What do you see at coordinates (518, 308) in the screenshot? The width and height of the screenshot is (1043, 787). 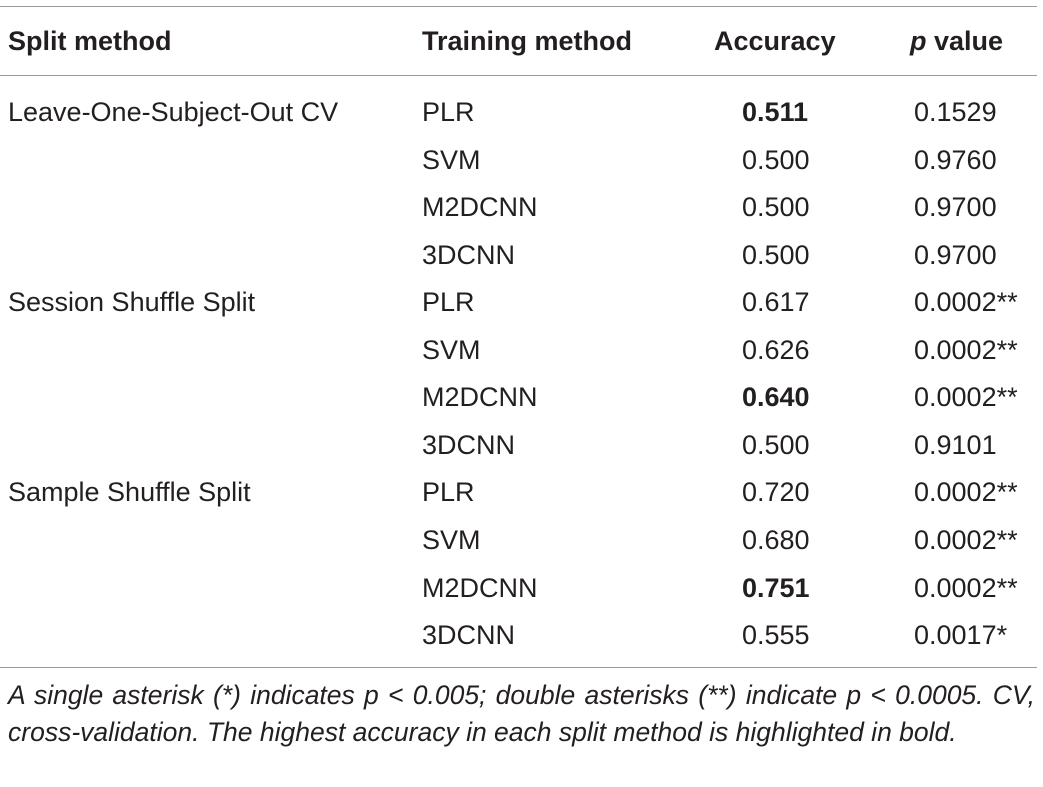 I see `table-row: Session Shuffle Split PLR 0.617 0.0002**` at bounding box center [518, 308].